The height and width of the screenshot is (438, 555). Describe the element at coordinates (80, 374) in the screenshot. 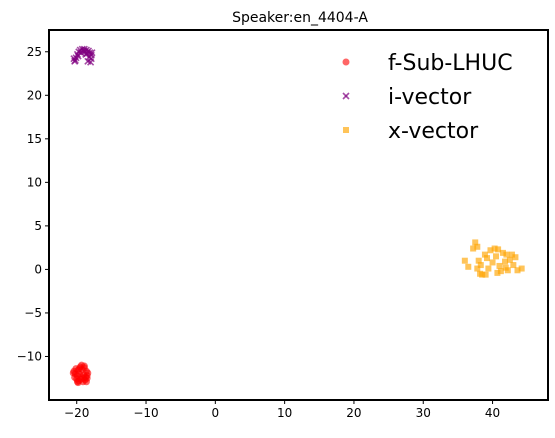

I see `series-f-sub-lhuc` at that location.